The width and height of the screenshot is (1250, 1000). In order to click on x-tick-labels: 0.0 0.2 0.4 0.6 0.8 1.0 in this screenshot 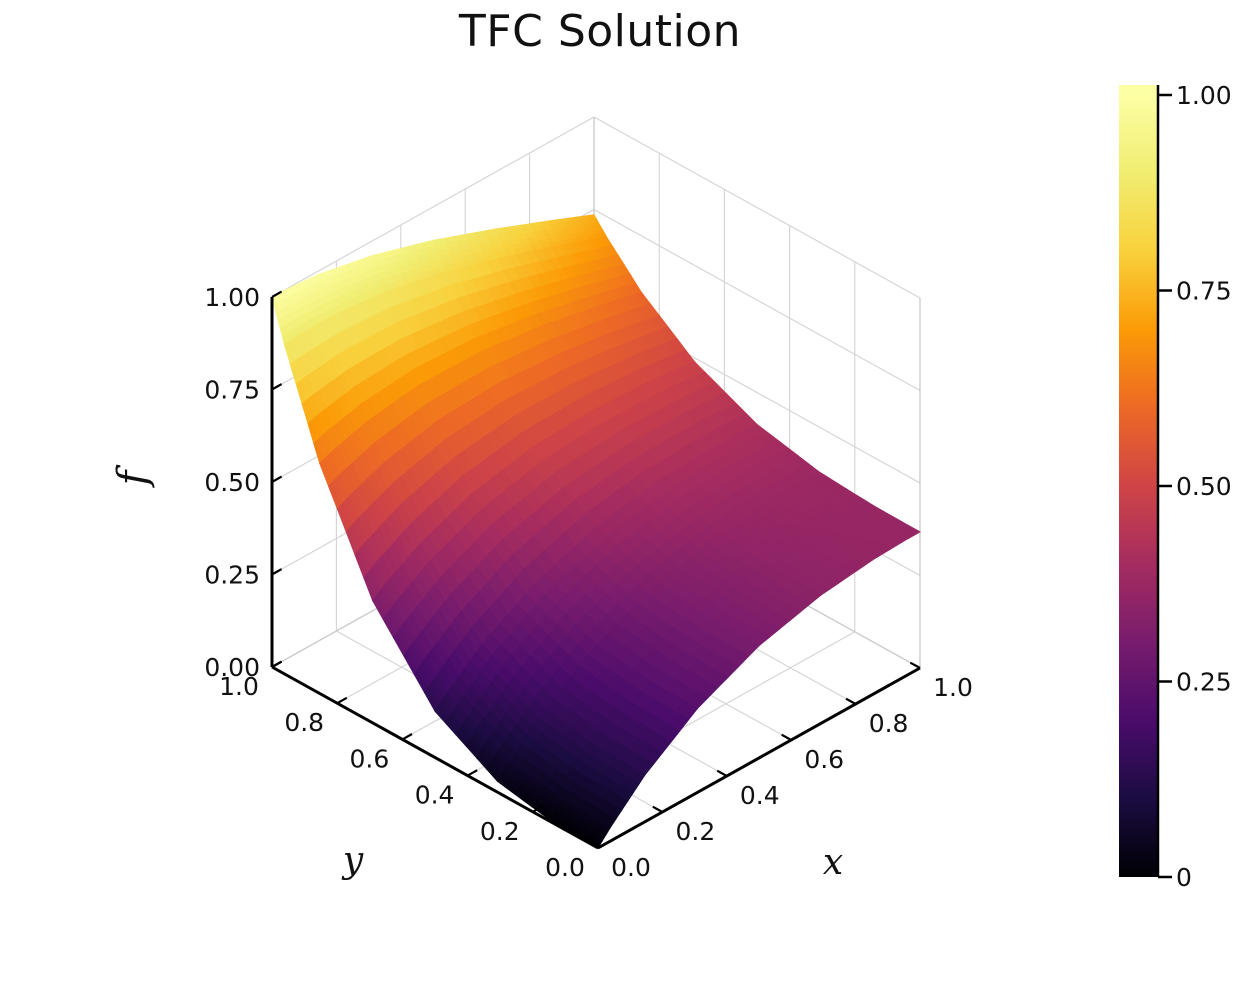, I will do `click(792, 777)`.